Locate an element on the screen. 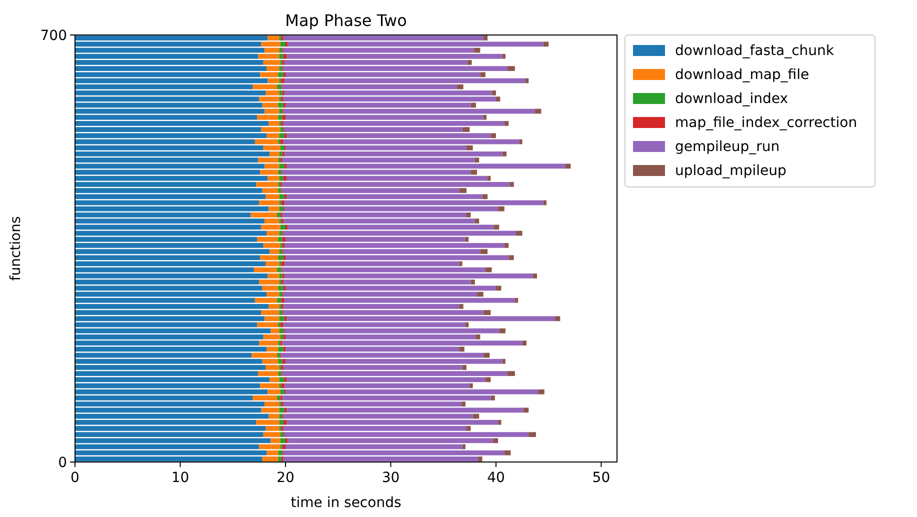 Image resolution: width=917 pixels, height=517 pixels. x-tick-label: 30 is located at coordinates (391, 478).